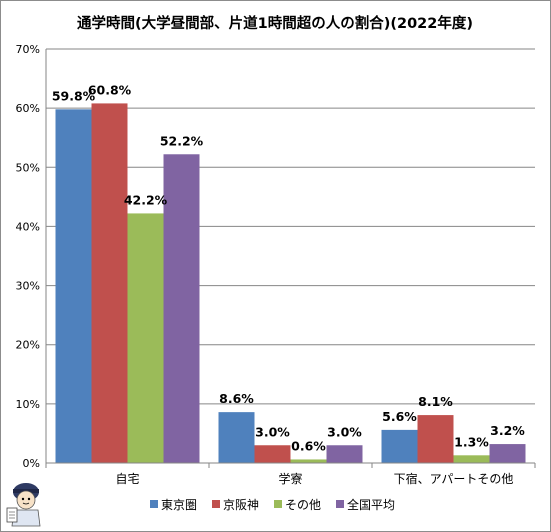  What do you see at coordinates (28, 256) in the screenshot?
I see `y-axis-ticks: 0% 10% 20% 30% 40% 50% 60% 70%` at bounding box center [28, 256].